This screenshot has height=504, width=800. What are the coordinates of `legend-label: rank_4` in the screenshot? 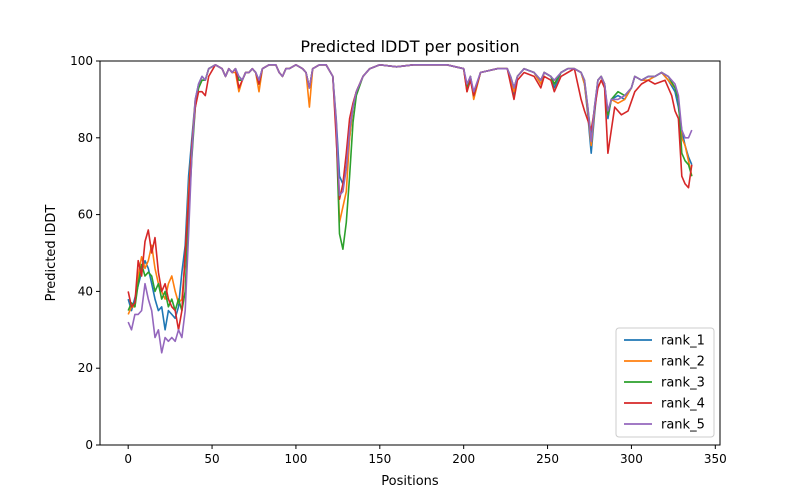 It's located at (683, 404).